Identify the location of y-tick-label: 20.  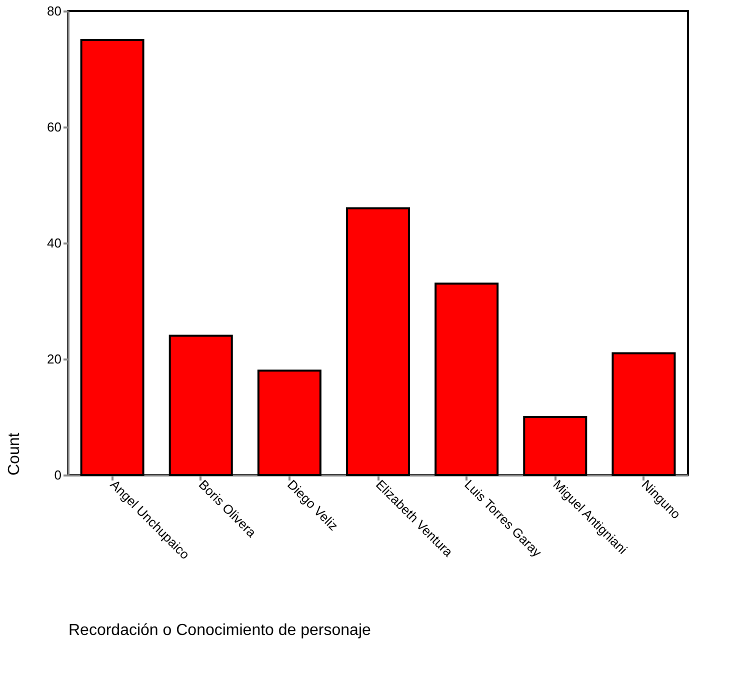
(54, 359).